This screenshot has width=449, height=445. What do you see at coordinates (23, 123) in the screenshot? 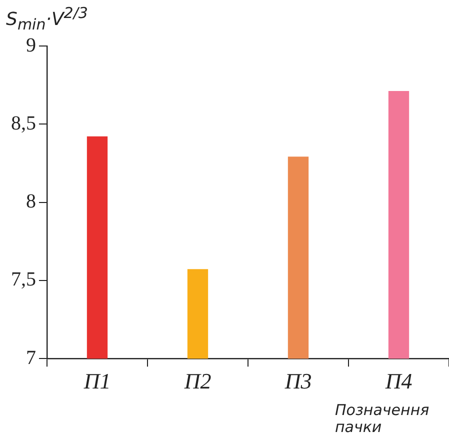
I see `y-tick-label: 8,5` at bounding box center [23, 123].